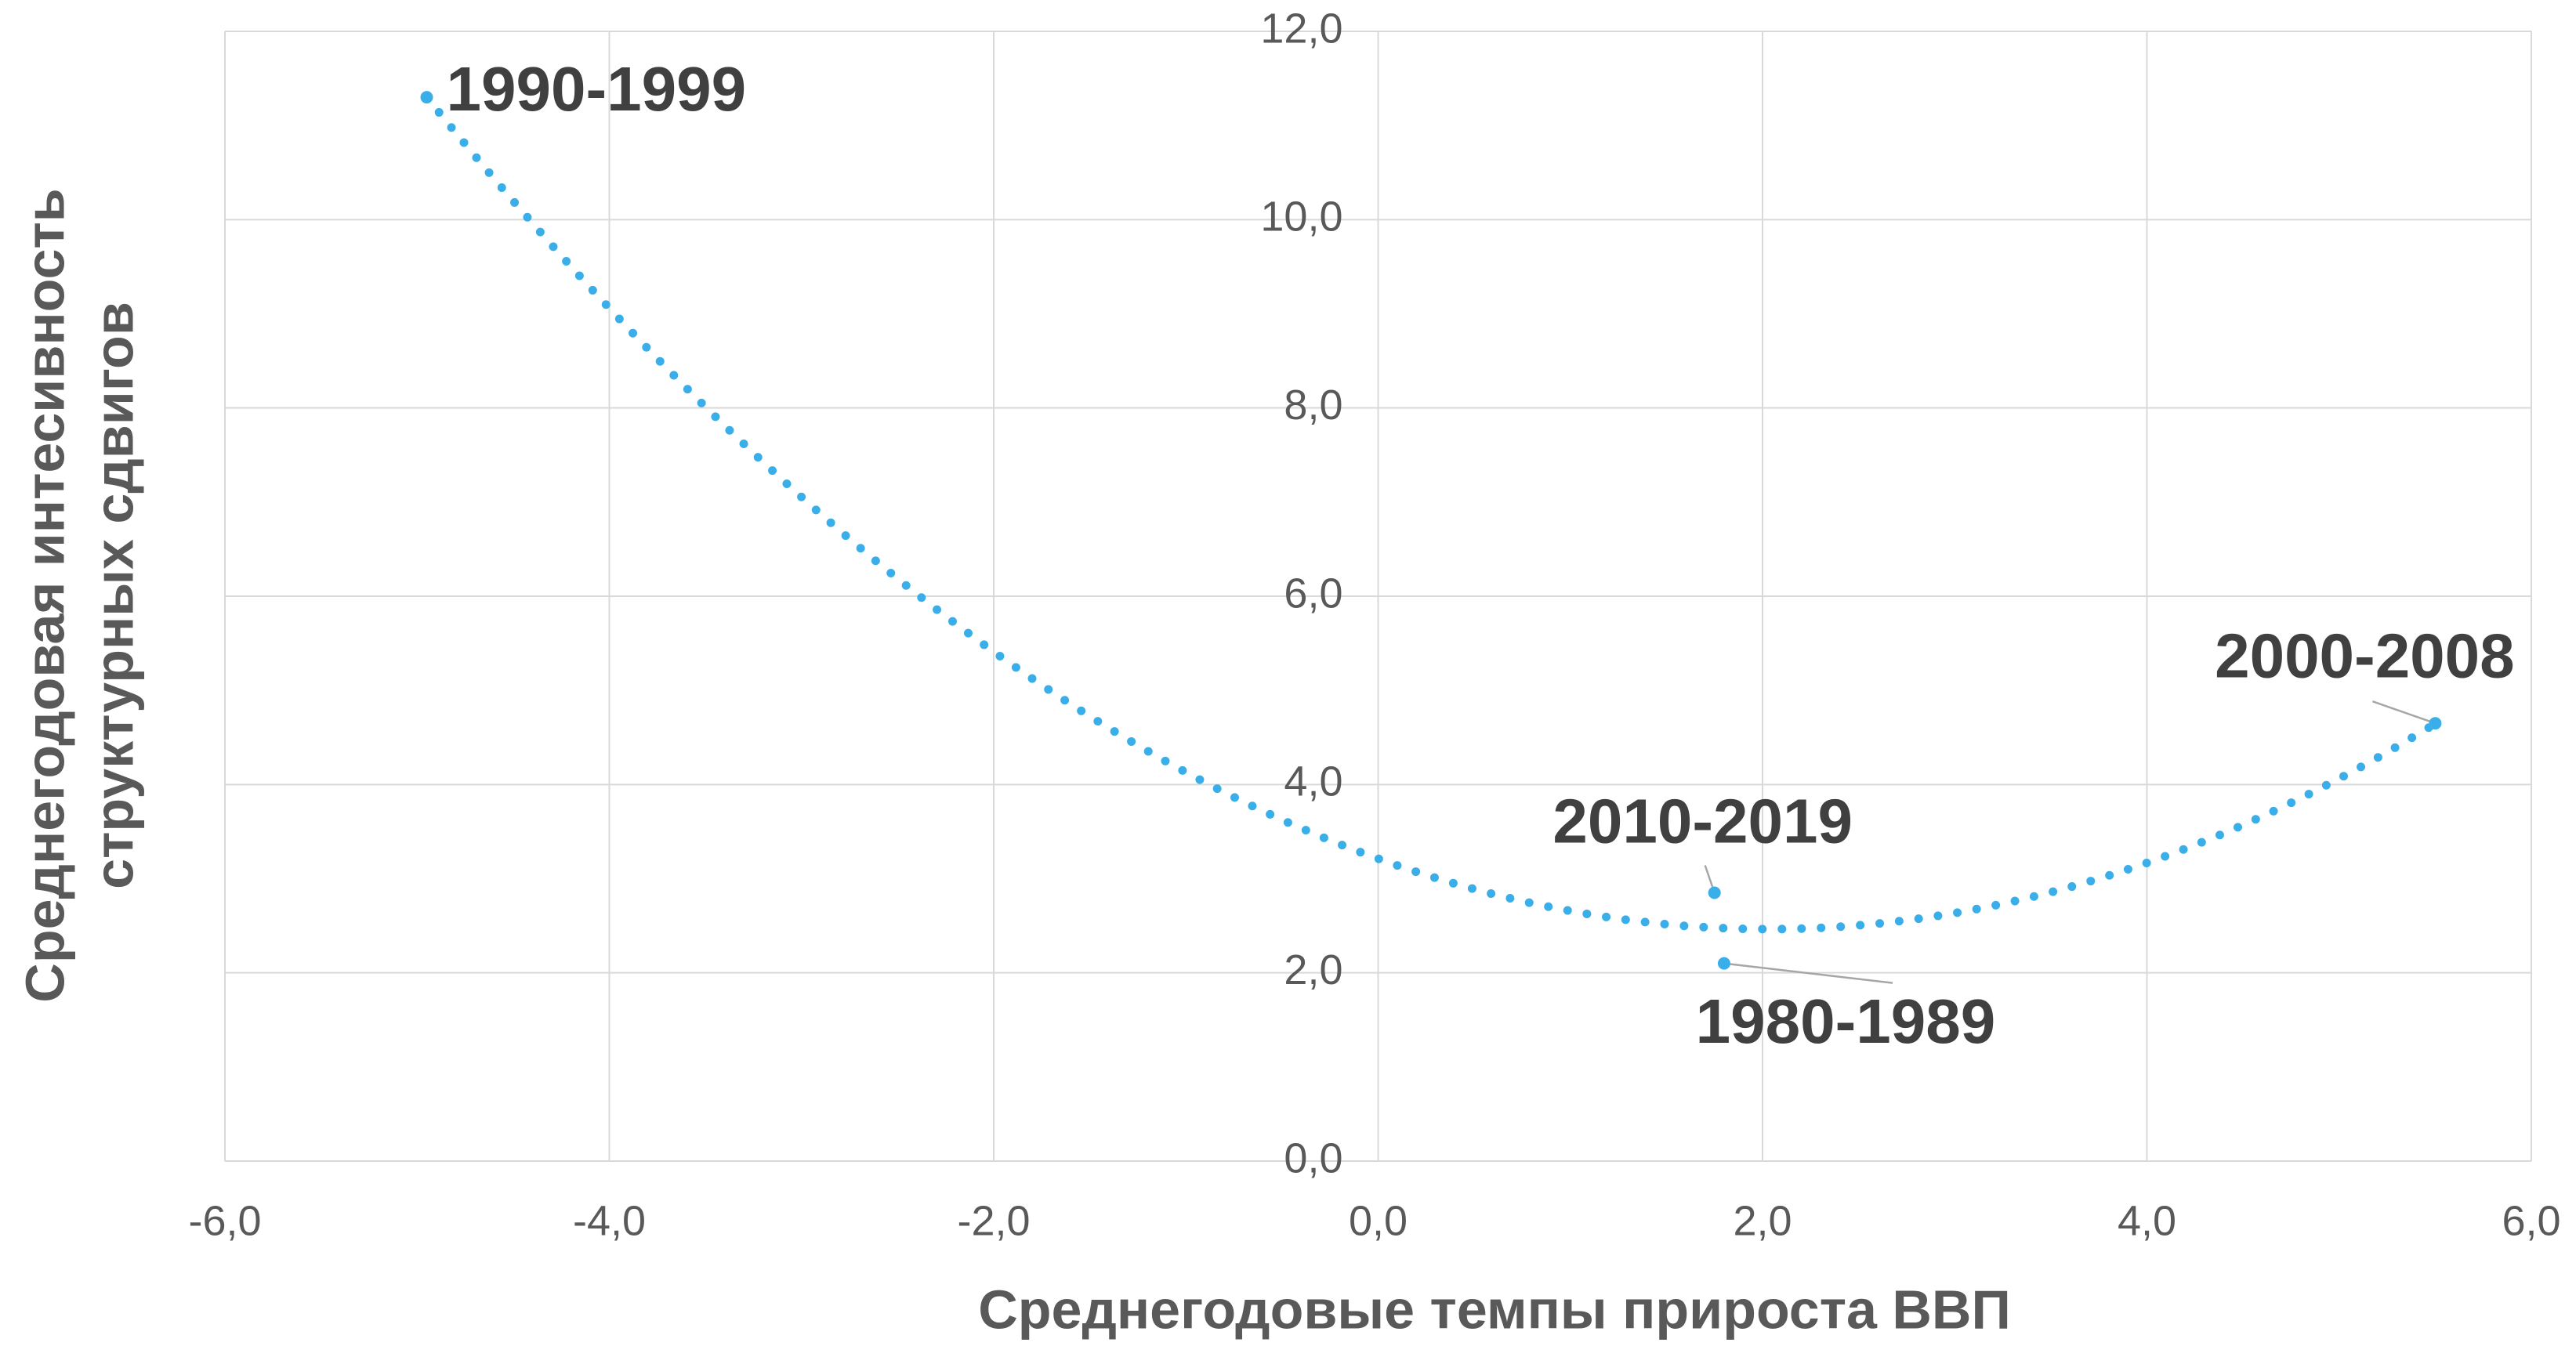 This screenshot has width=2576, height=1346. What do you see at coordinates (1846, 1021) in the screenshot?
I see `point-label: 1980-1989` at bounding box center [1846, 1021].